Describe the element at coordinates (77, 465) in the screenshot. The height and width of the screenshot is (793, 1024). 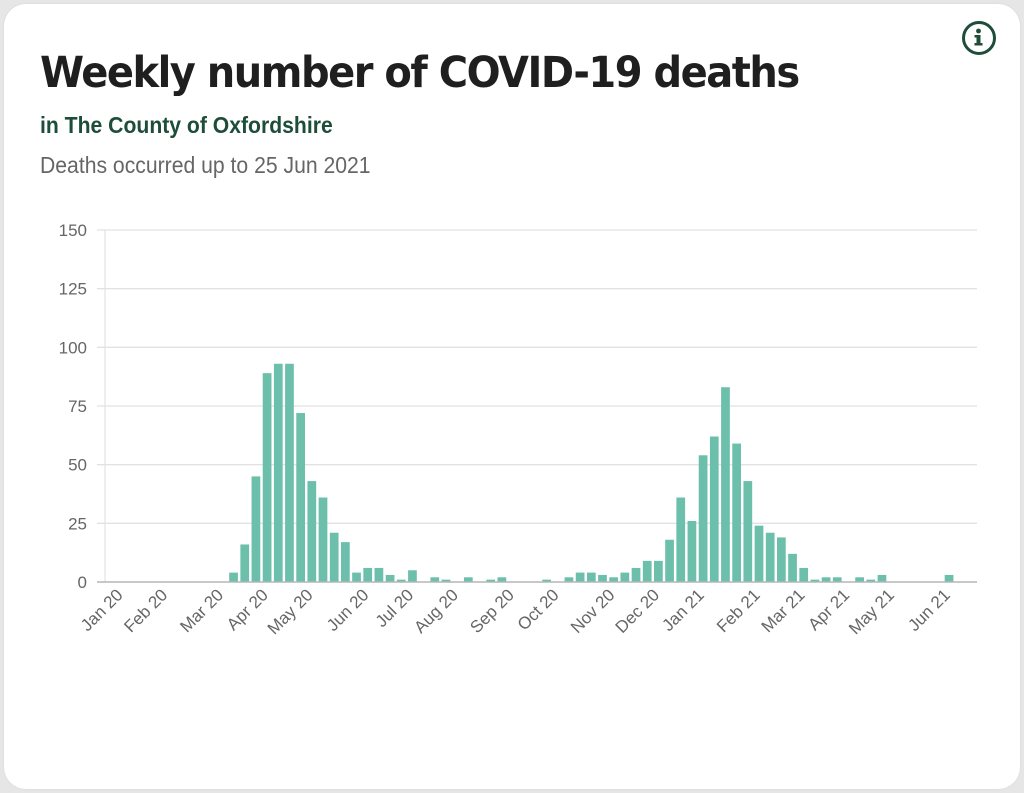
I see `y-tick-label: 50` at that location.